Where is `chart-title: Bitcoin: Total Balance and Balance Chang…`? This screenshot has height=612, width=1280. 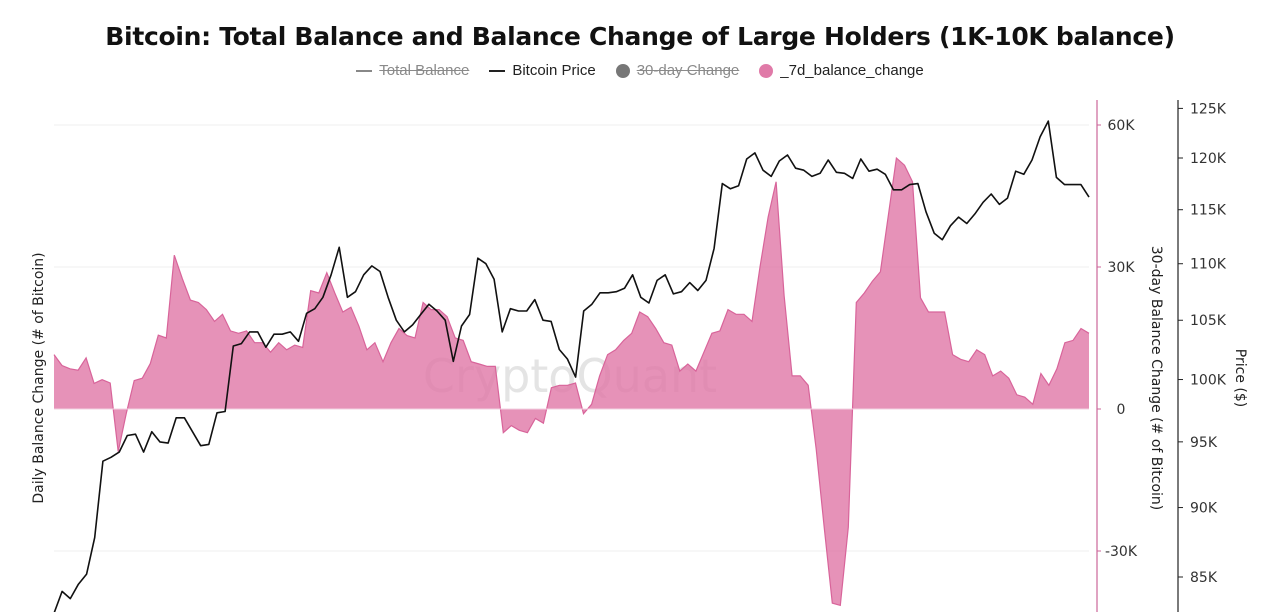
chart-title: Bitcoin: Total Balance and Balance Chang… is located at coordinates (640, 36).